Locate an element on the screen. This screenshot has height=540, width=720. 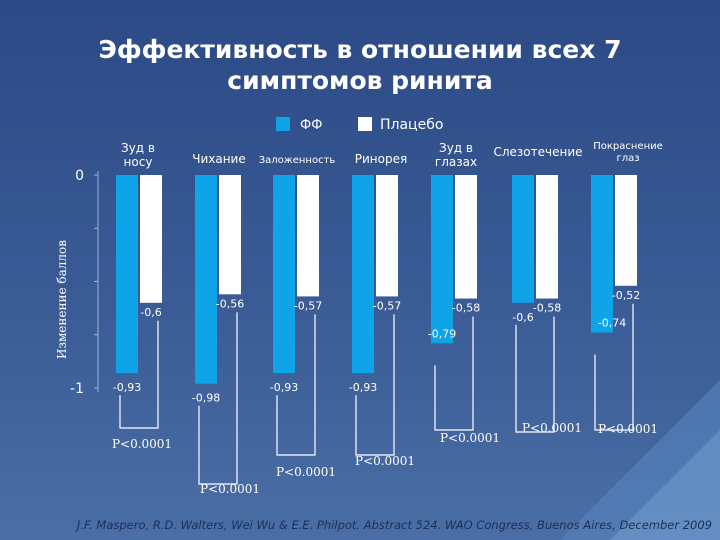
y-axis-label: Изменение баллов is located at coordinates (62, 299).